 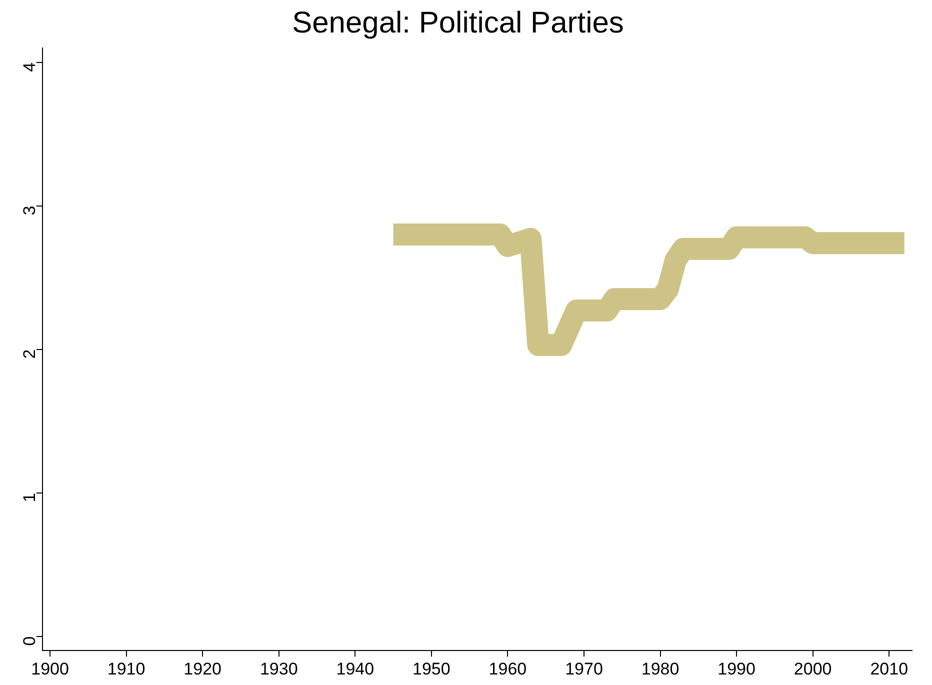 I want to click on y-tick-label: 1, so click(x=30, y=497).